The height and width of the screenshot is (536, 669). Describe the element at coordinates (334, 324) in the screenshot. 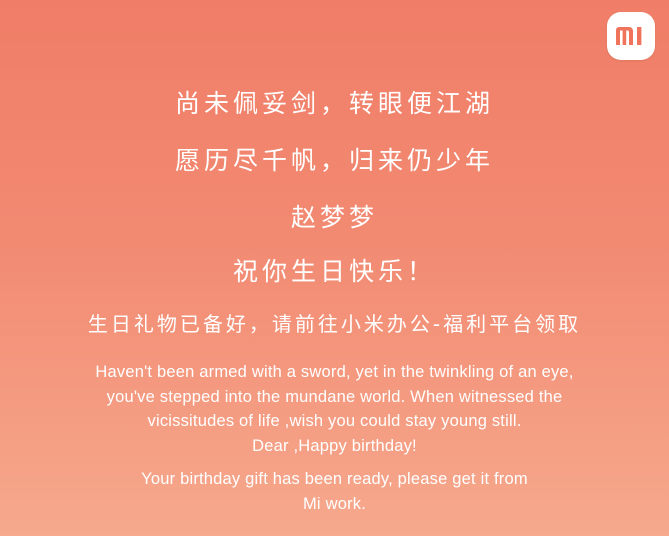

I see `gift-notice-cn: 生日礼物已备好，请前往小米办公-福利平台领取` at that location.